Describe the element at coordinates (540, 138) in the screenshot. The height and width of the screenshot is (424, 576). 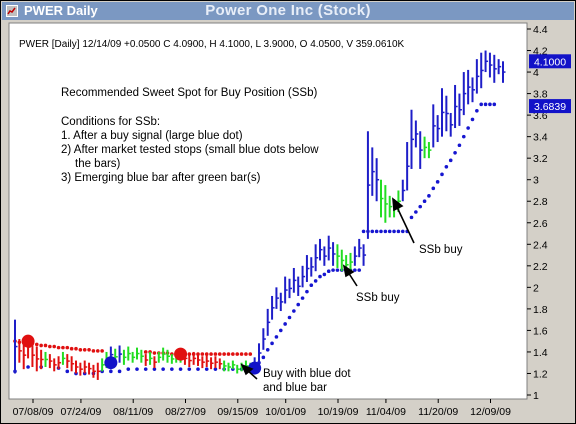
I see `y-tick-label: 3.4` at that location.